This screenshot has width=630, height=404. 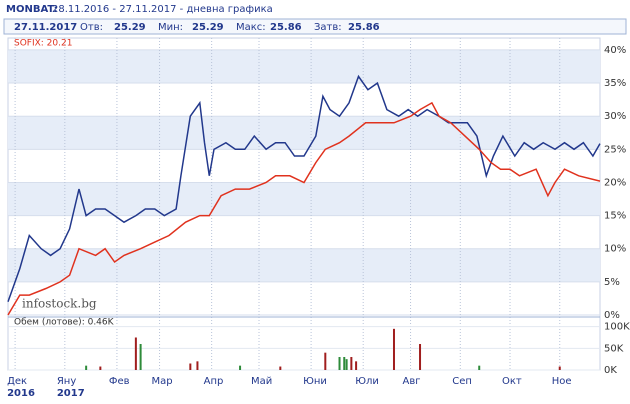 I want to click on y-tick-label: 40%, so click(x=615, y=50).